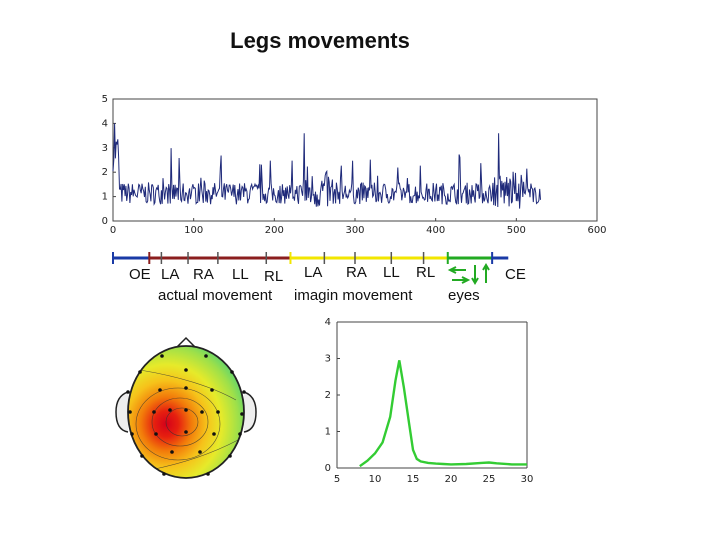 Image resolution: width=720 pixels, height=540 pixels. I want to click on spectrum-y-tick-label: 0, so click(328, 468).